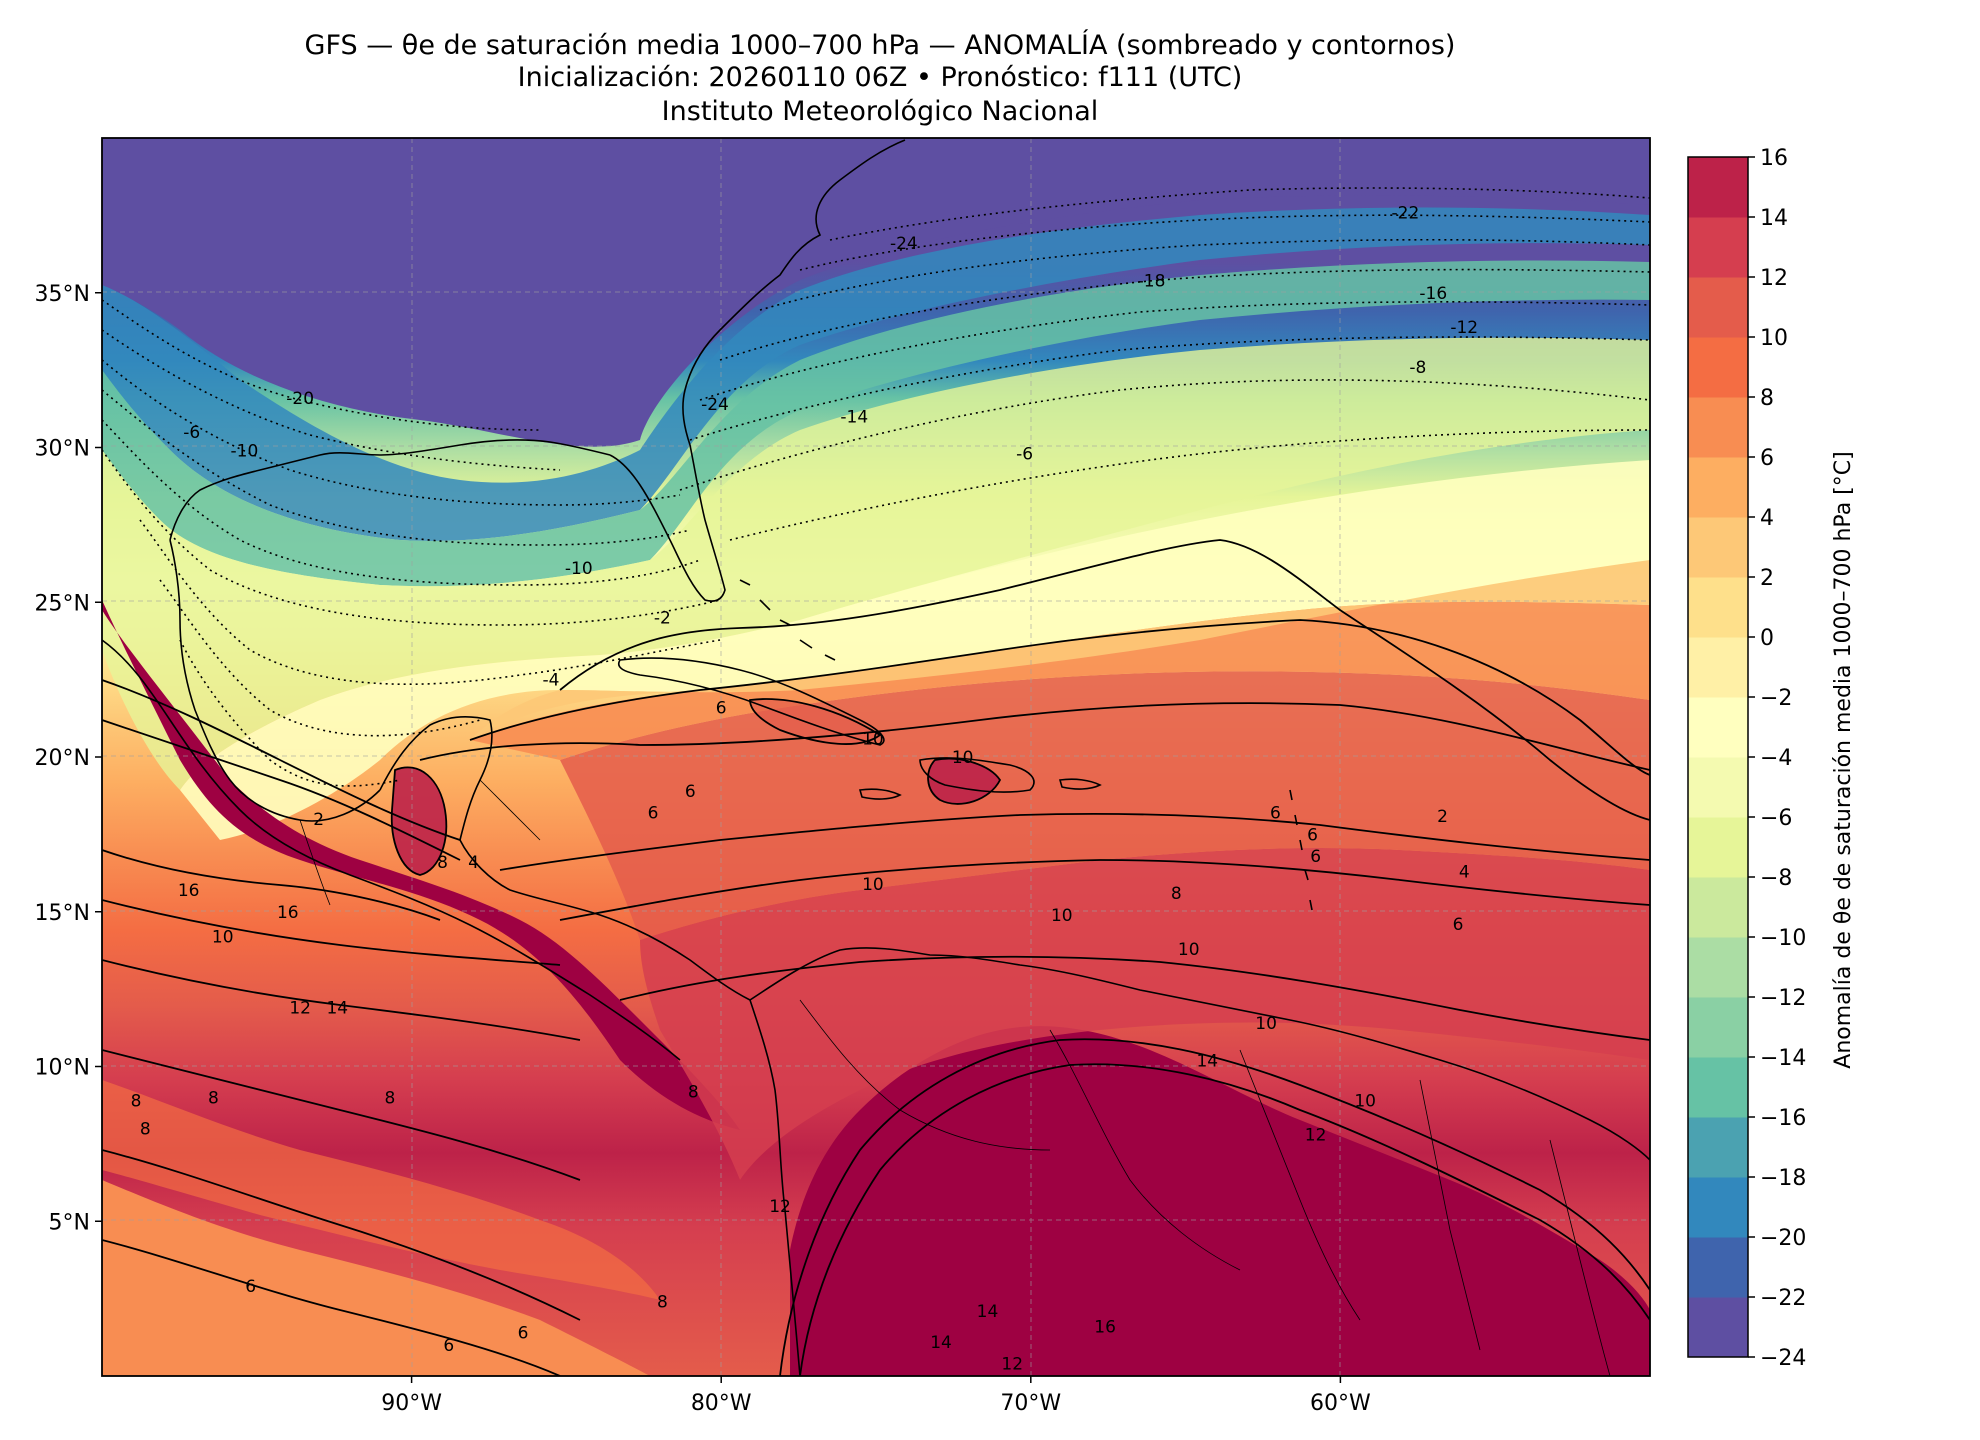  I want to click on colorbar-tick-label: −18, so click(1783, 1178).